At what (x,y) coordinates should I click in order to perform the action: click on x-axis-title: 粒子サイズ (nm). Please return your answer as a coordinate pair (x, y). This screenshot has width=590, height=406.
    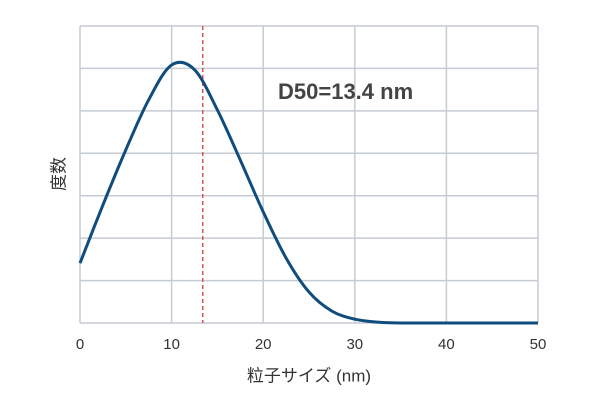
    Looking at the image, I should click on (309, 375).